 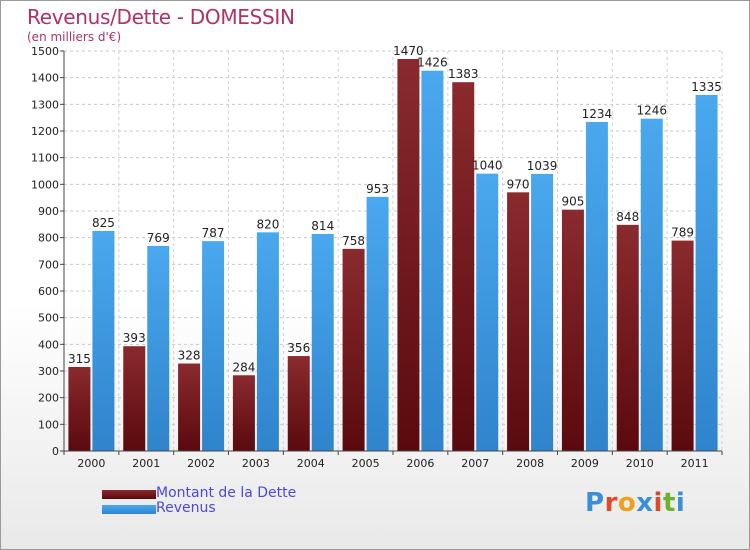 I want to click on data-label-revenue: 769, so click(x=158, y=238).